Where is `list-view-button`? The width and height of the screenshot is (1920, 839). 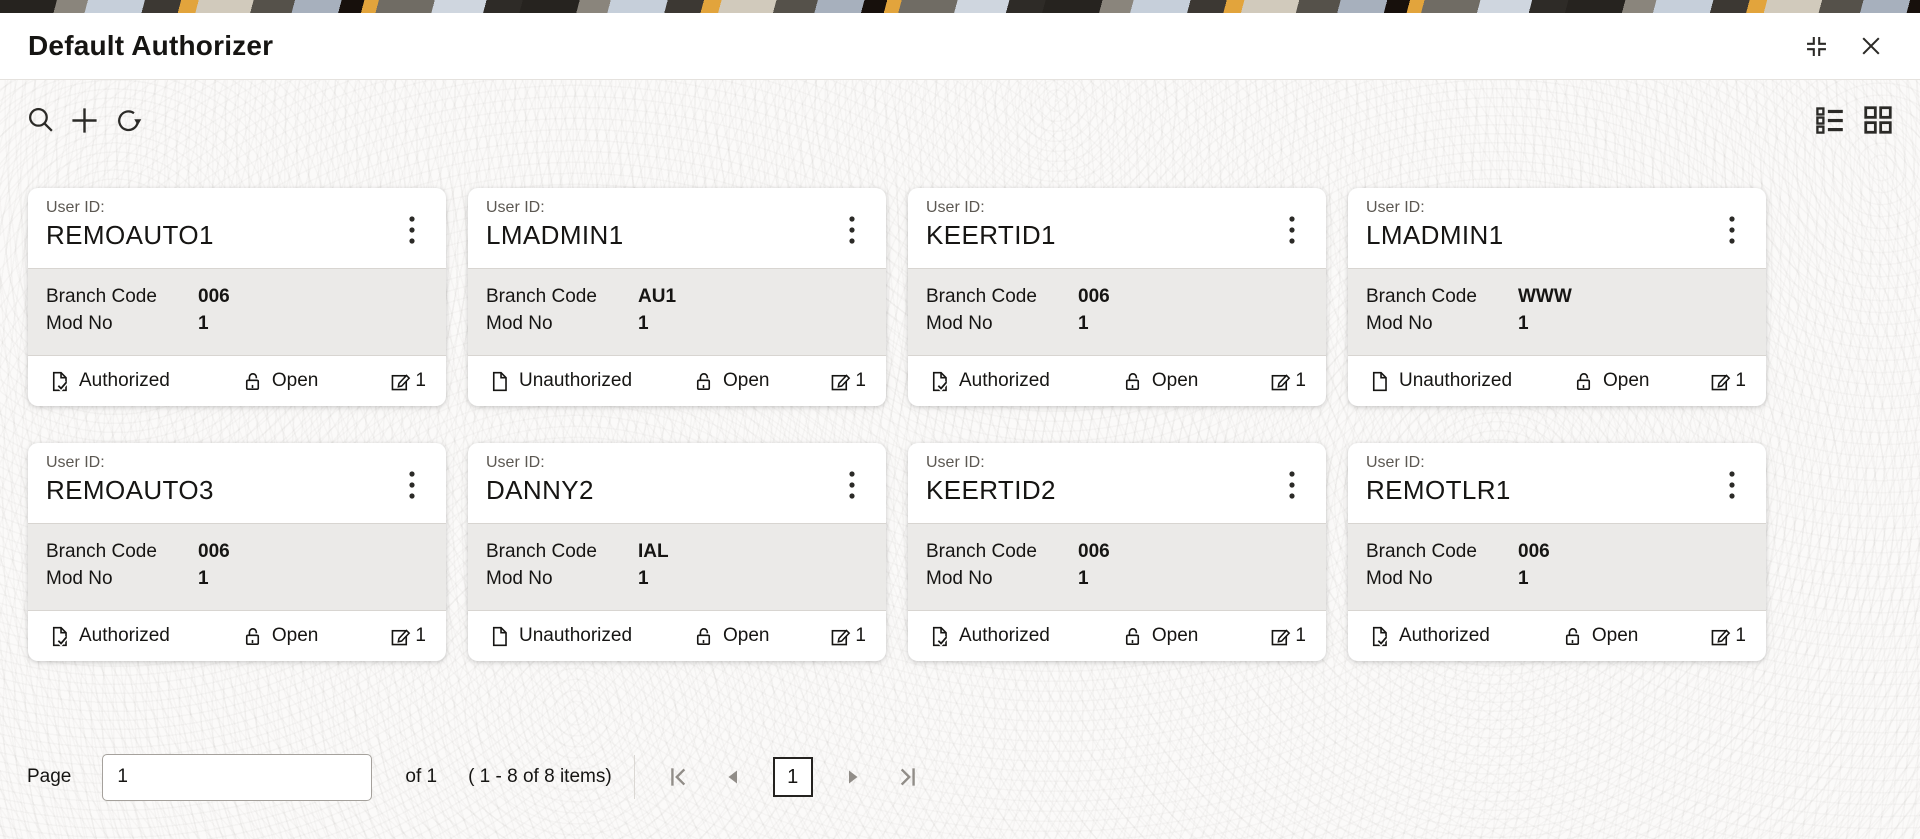
list-view-button is located at coordinates (1830, 120).